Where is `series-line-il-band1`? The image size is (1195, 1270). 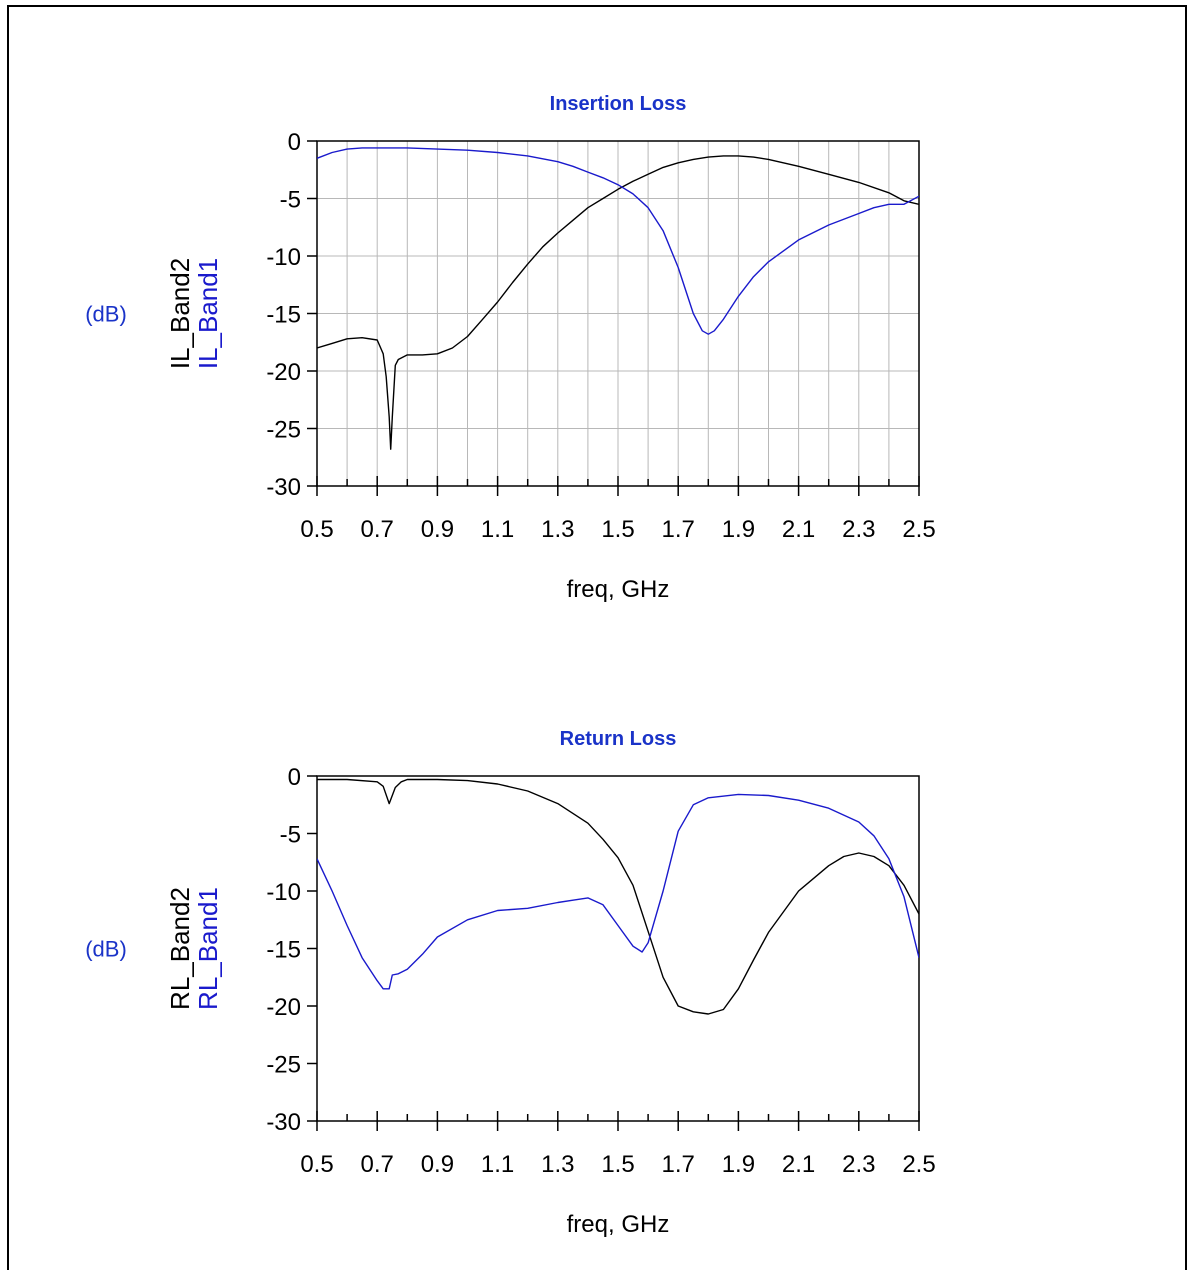 series-line-il-band1 is located at coordinates (618, 241).